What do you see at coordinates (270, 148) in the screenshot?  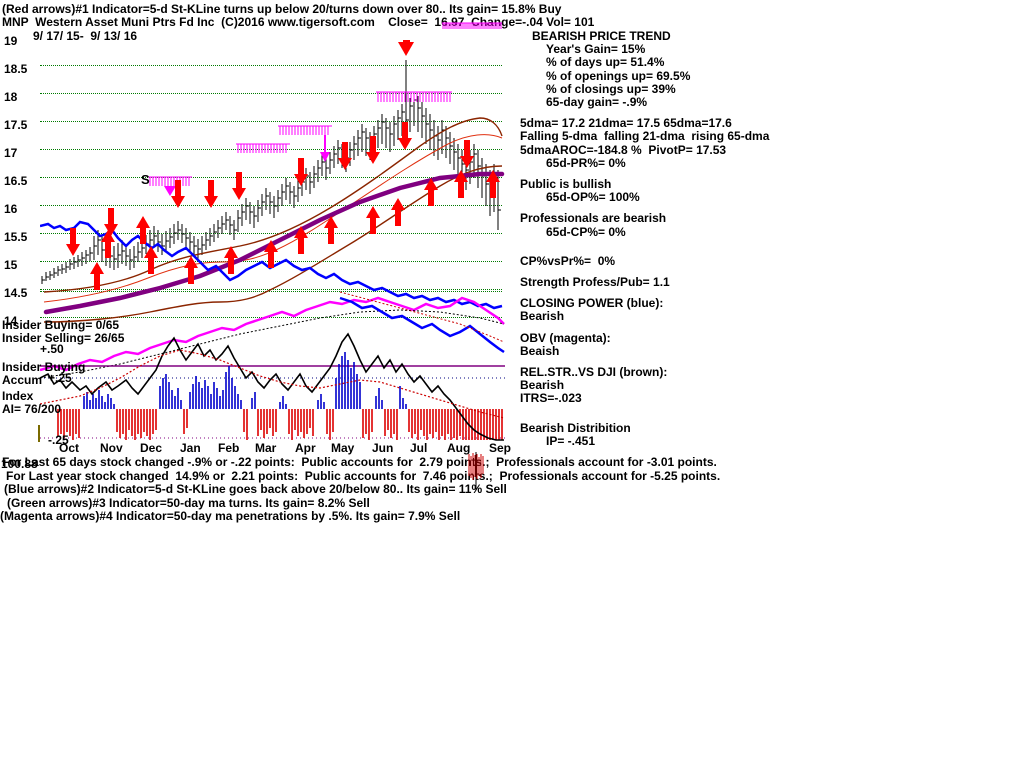 I see `sell-arrow-down` at bounding box center [270, 148].